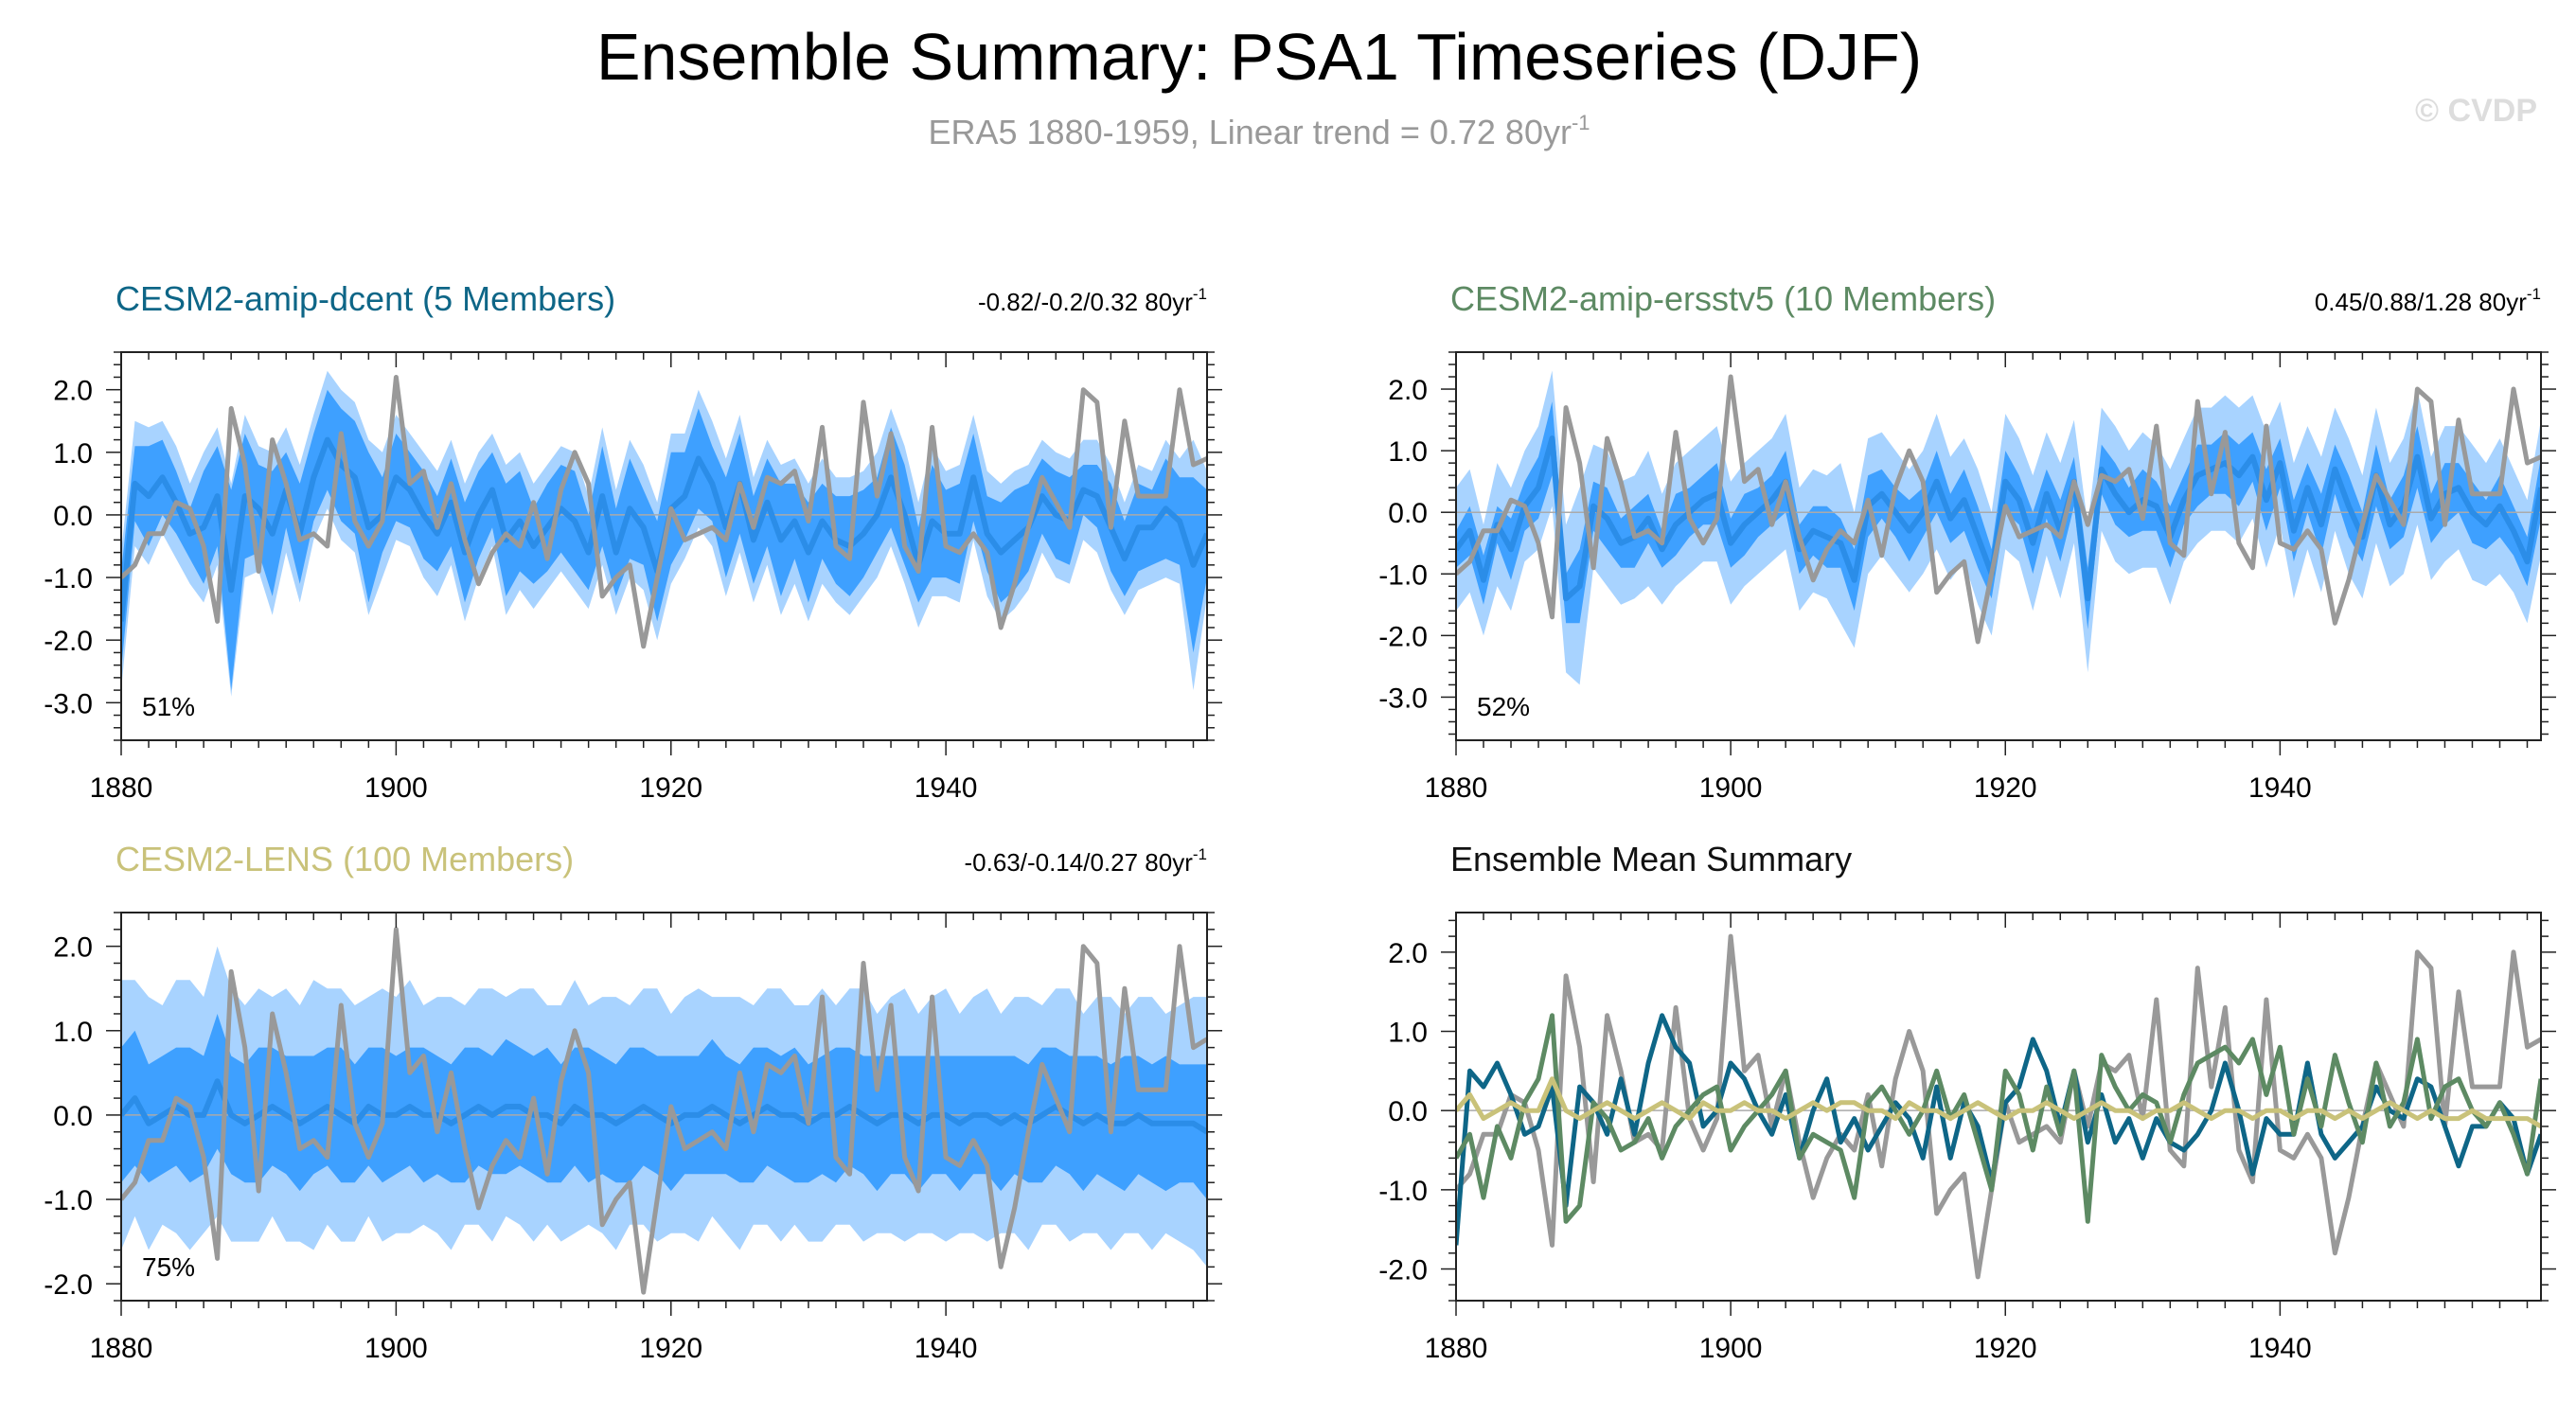  Describe the element at coordinates (1085, 861) in the screenshot. I see `trend-values: -0.63/-0.14/0.27 80yr-1` at that location.